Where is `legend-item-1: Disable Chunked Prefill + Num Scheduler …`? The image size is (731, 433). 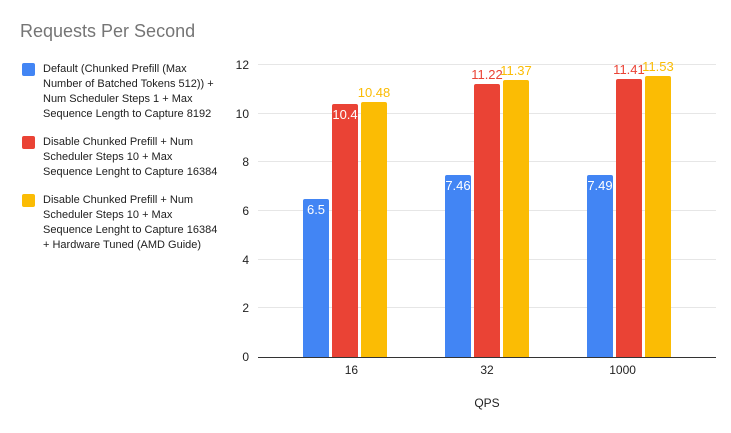
legend-item-1: Disable Chunked Prefill + Num Scheduler … is located at coordinates (122, 157).